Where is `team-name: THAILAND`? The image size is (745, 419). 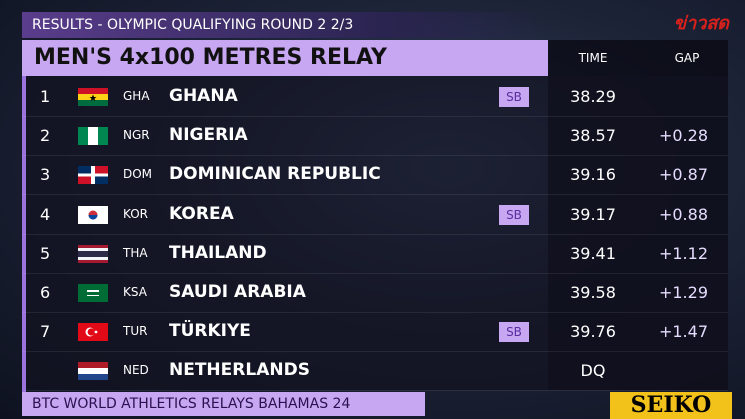
team-name: THAILAND is located at coordinates (218, 252).